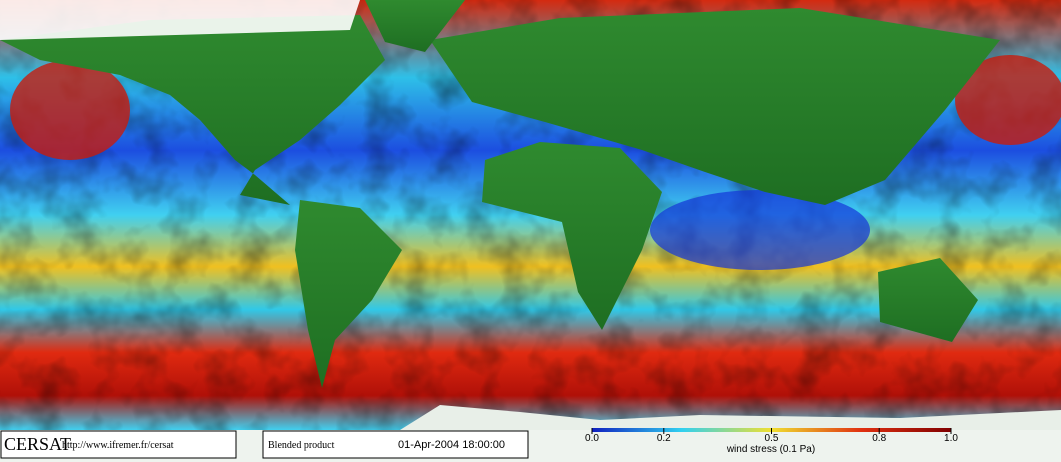 This screenshot has width=1061, height=462. What do you see at coordinates (192, 110) in the screenshot?
I see `north-america` at bounding box center [192, 110].